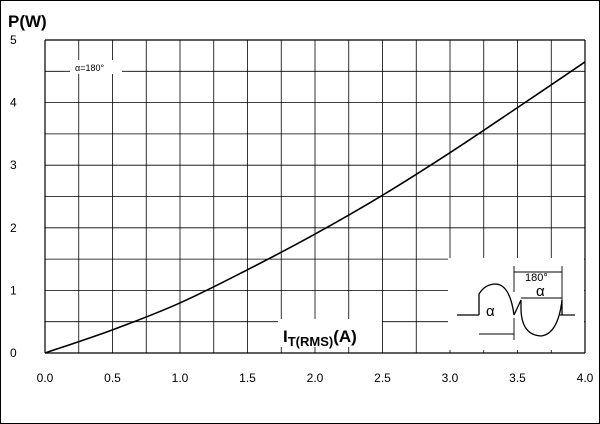 The height and width of the screenshot is (424, 600). I want to click on series-label-bg, so click(96, 67).